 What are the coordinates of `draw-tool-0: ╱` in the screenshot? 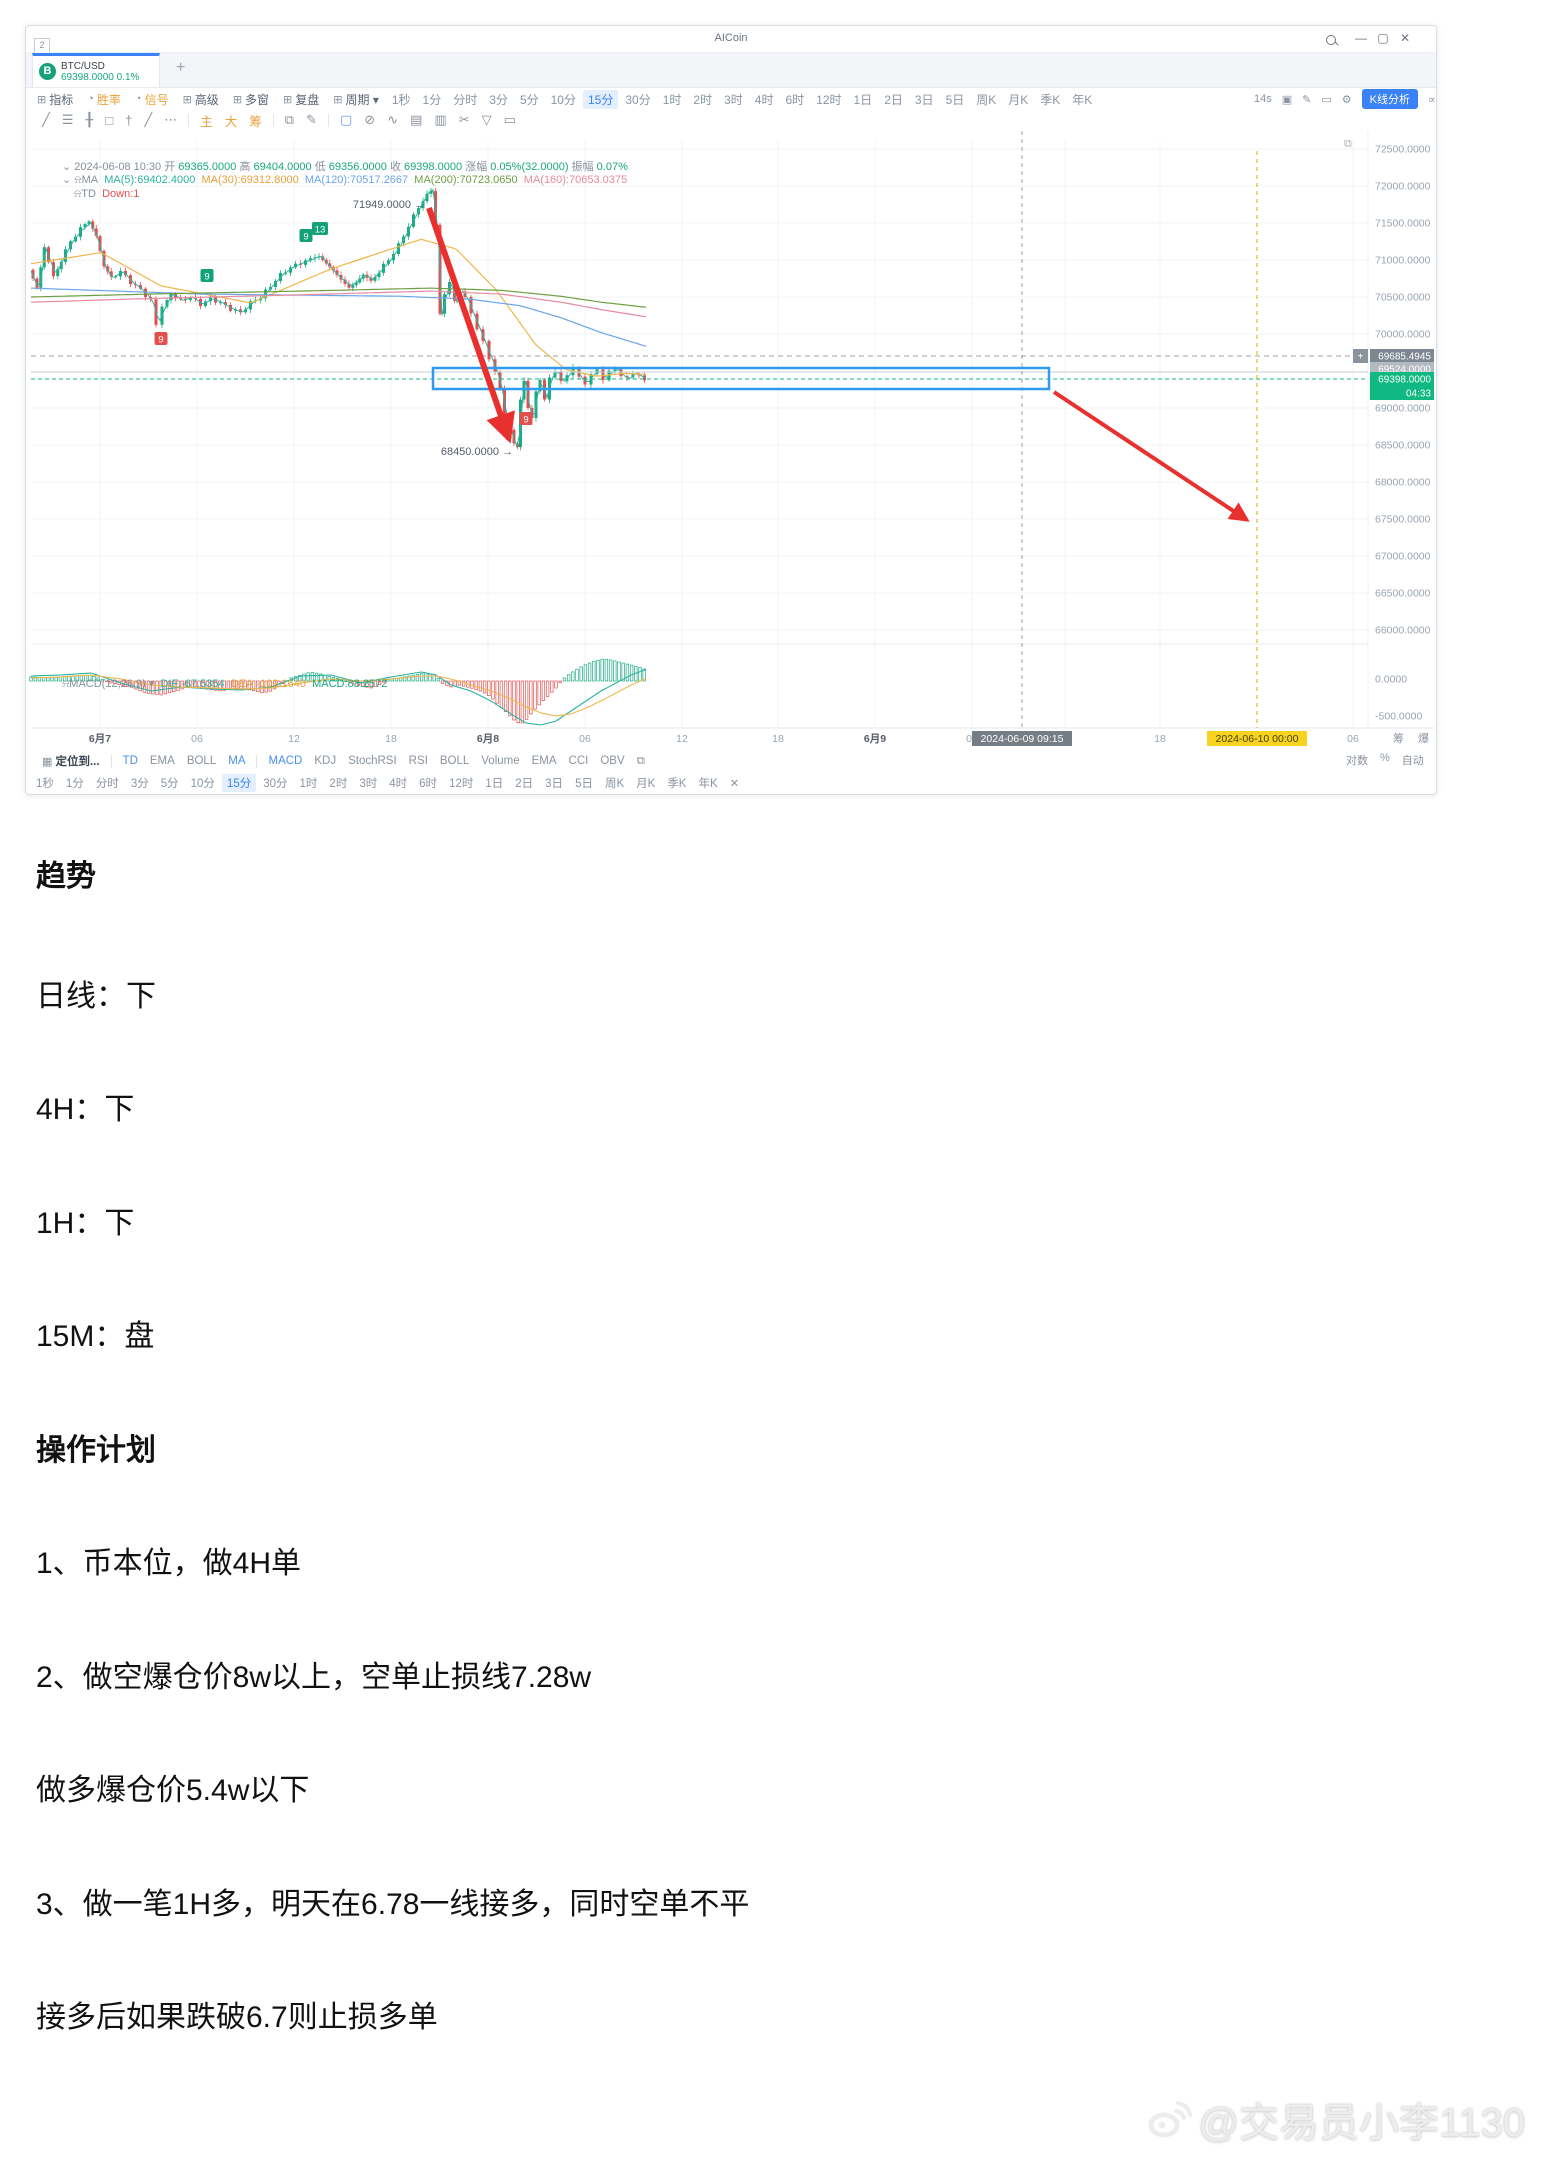 It's located at (46, 119).